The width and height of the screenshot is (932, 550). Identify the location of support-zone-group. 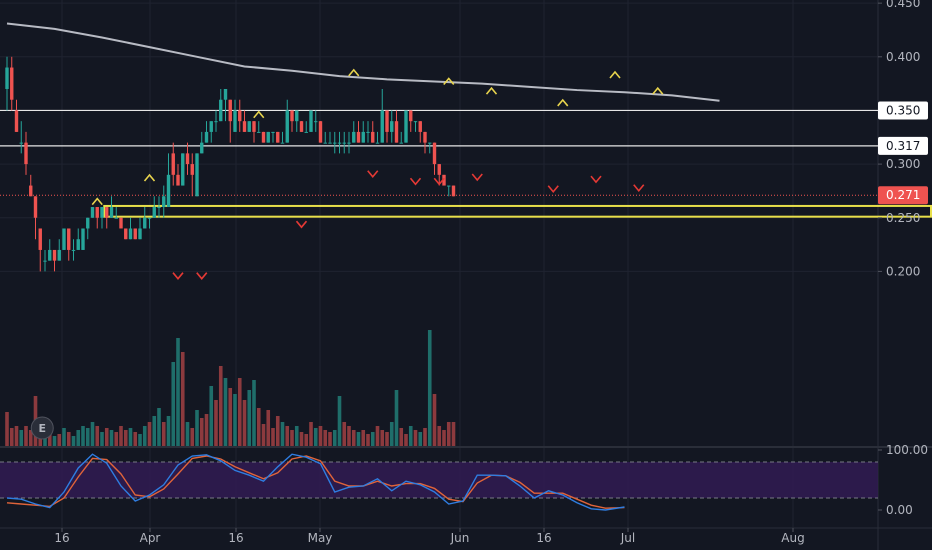
(517, 211).